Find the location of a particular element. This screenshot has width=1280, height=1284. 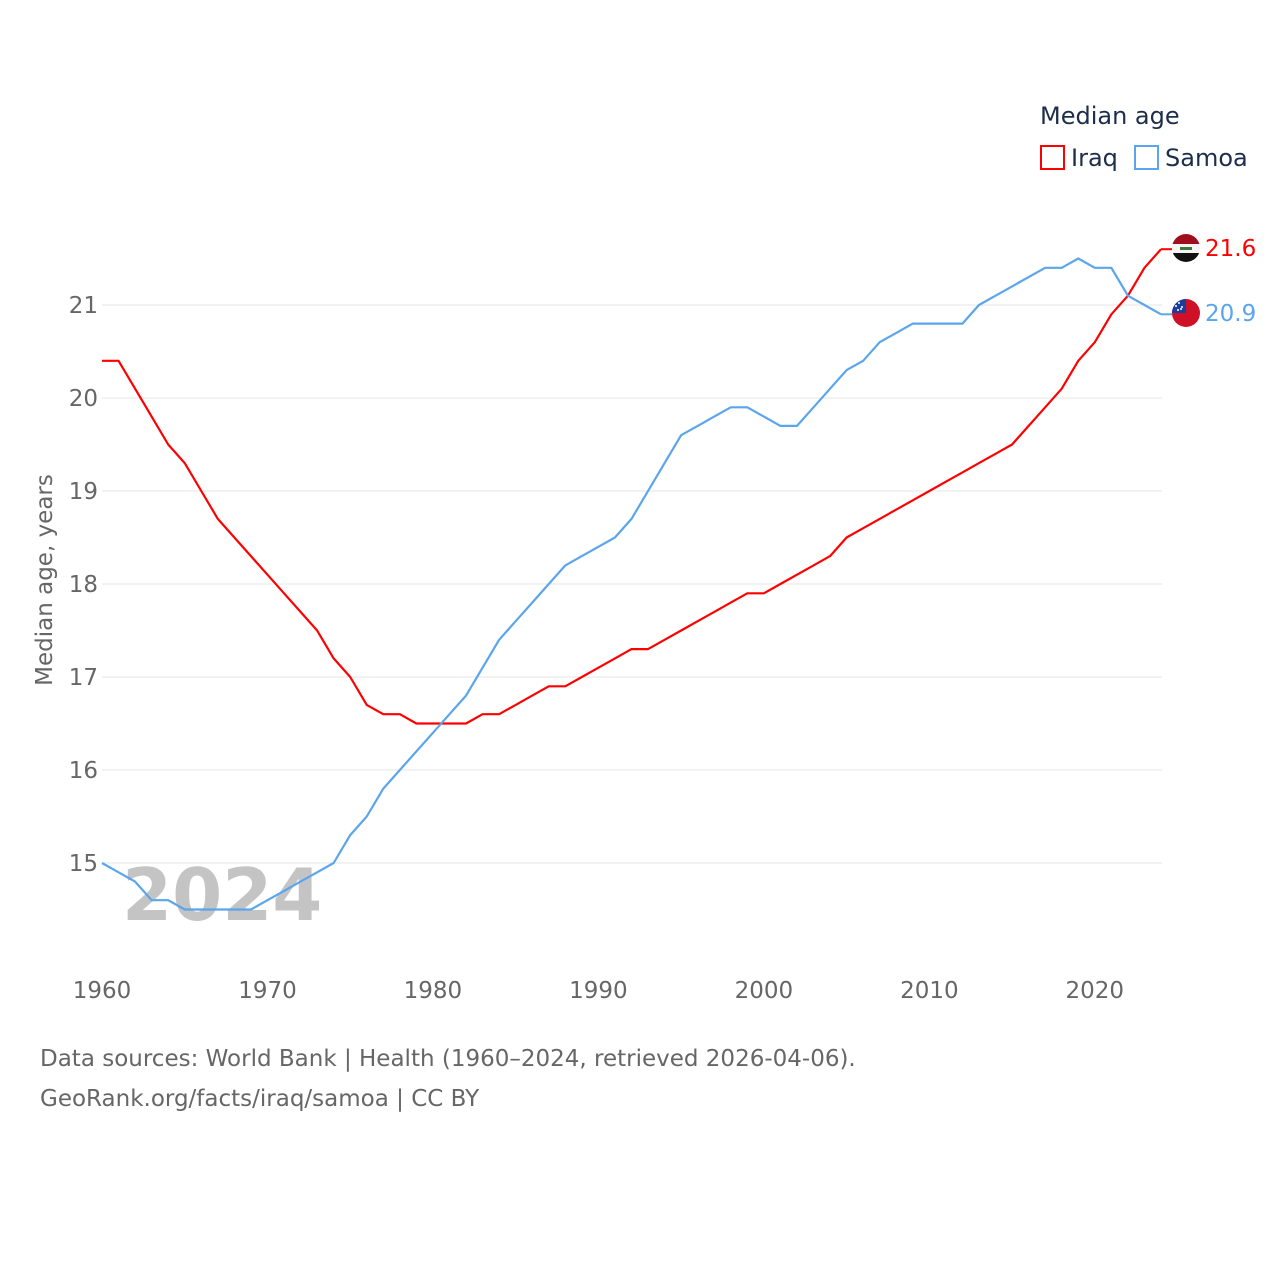

iraq-flag-icon is located at coordinates (1186, 248).